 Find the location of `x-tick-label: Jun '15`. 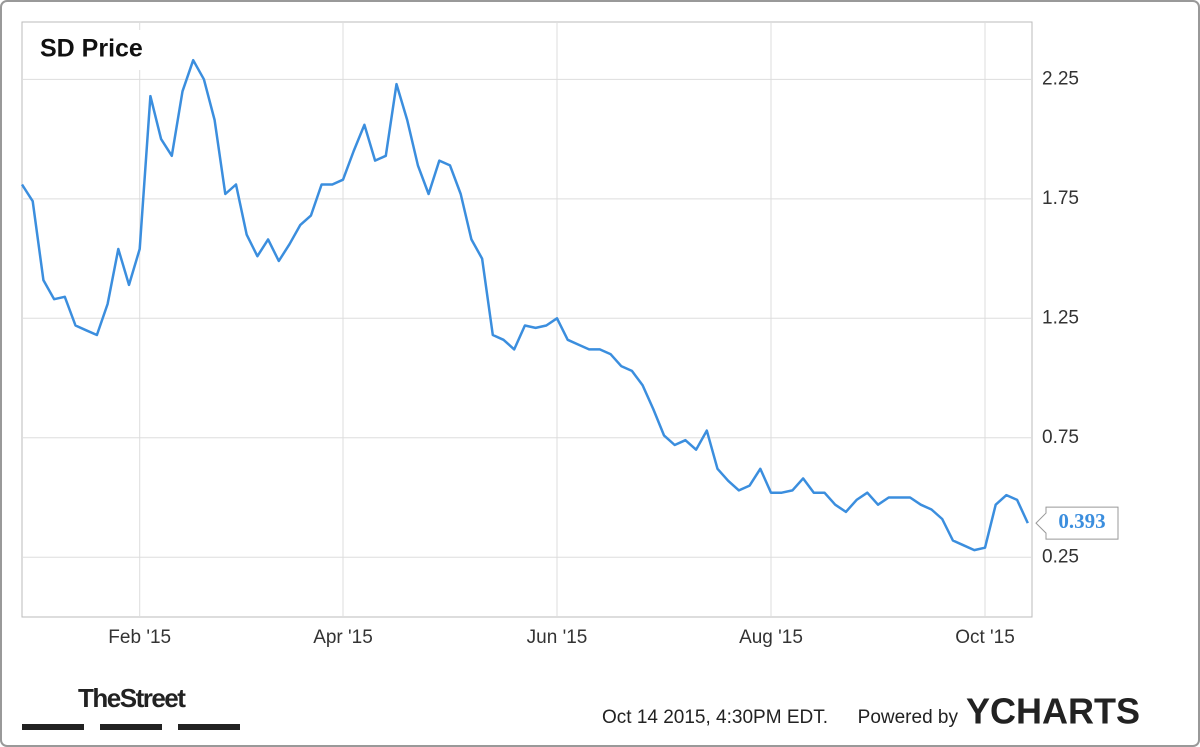

x-tick-label: Jun '15 is located at coordinates (557, 637).